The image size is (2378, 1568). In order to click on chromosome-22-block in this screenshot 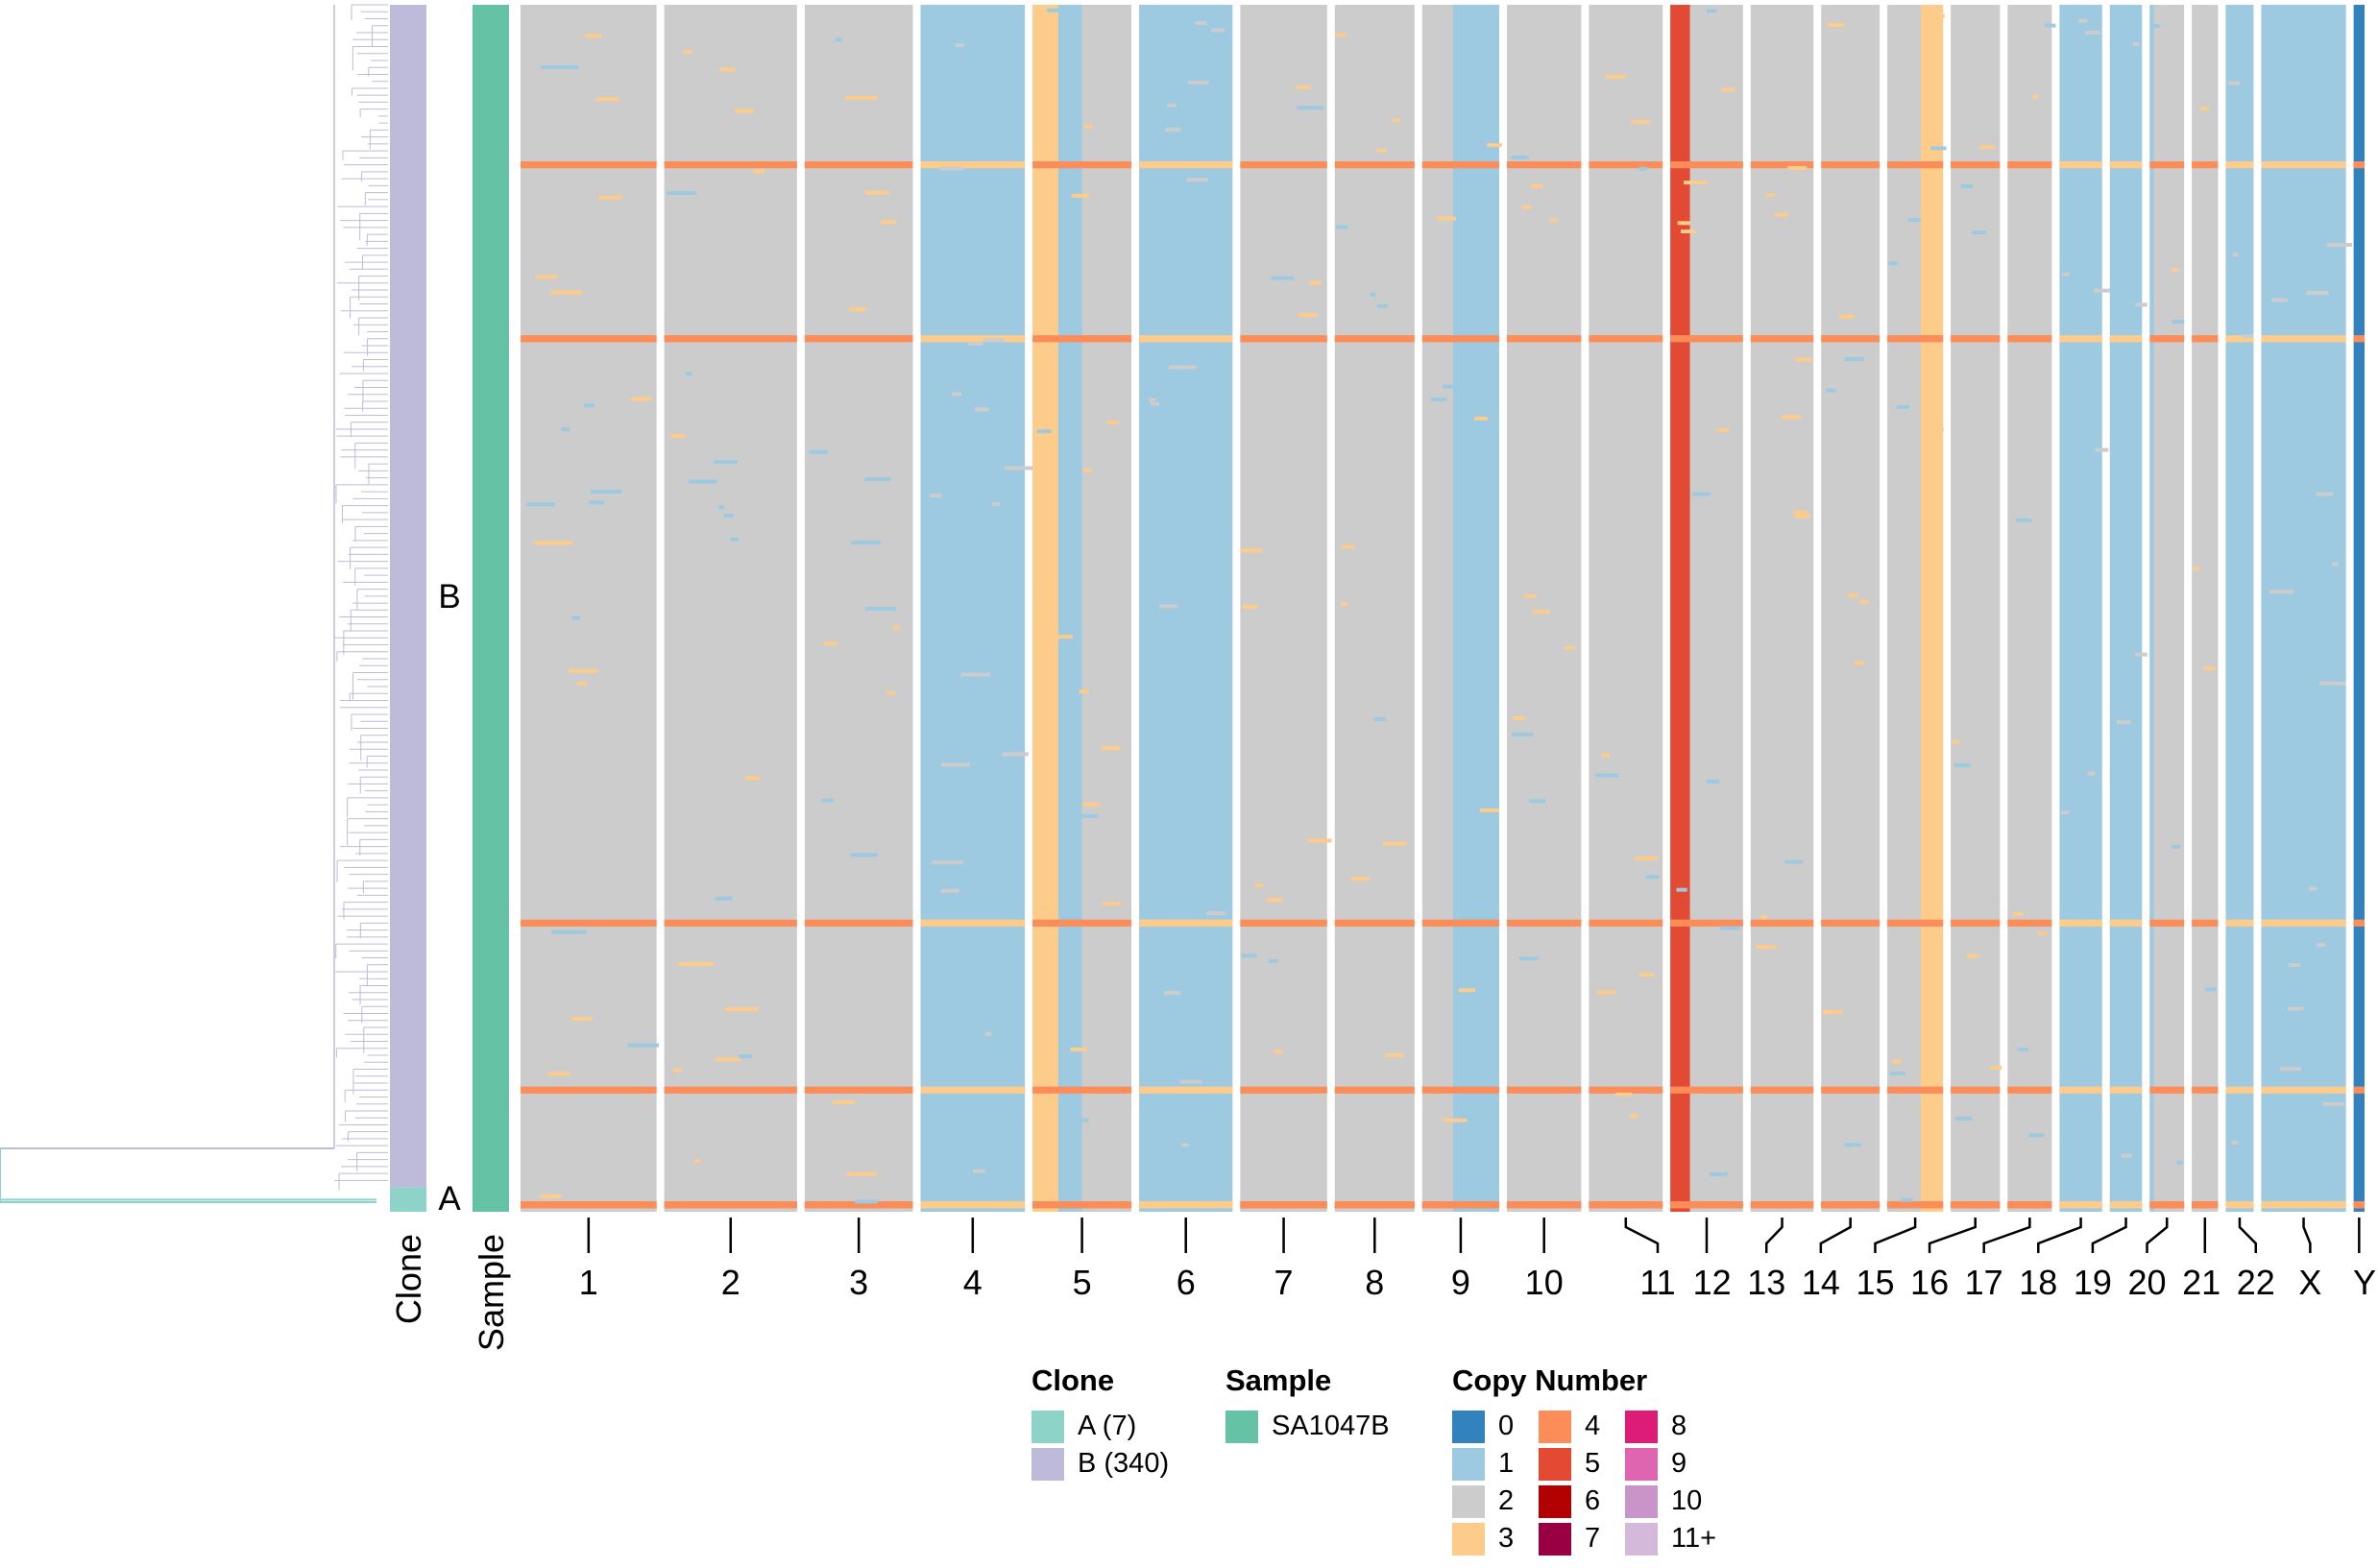, I will do `click(2239, 608)`.